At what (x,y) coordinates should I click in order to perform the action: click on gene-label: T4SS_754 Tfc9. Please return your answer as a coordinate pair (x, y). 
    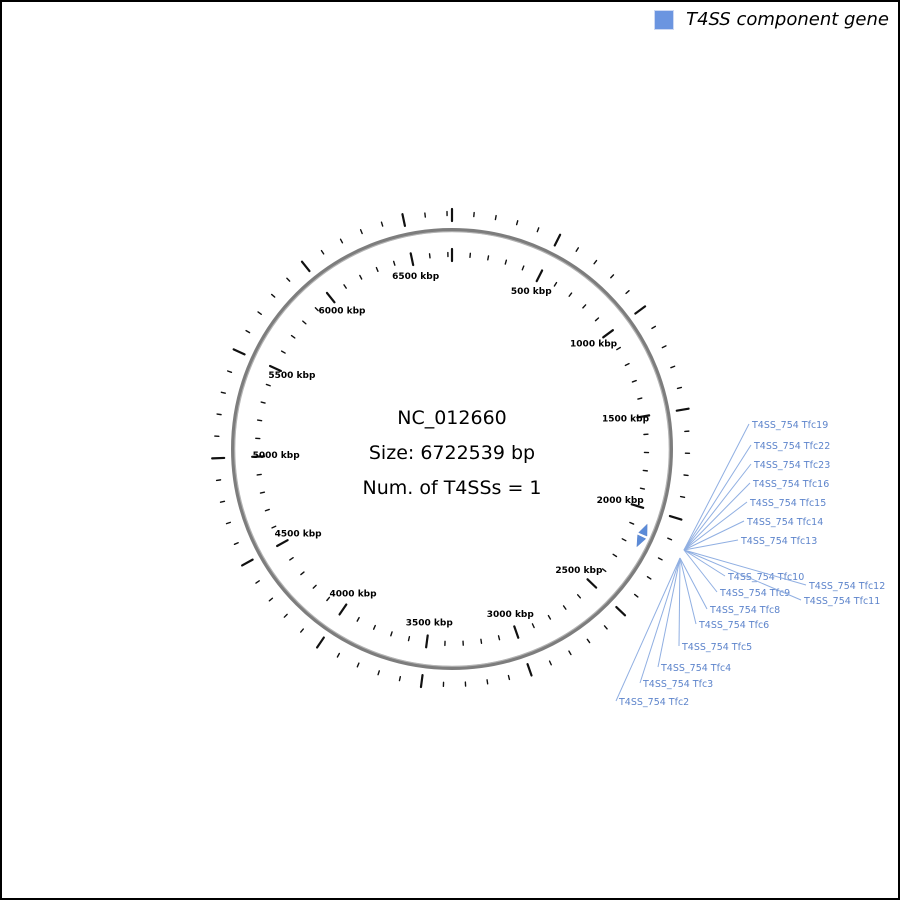
    Looking at the image, I should click on (754, 593).